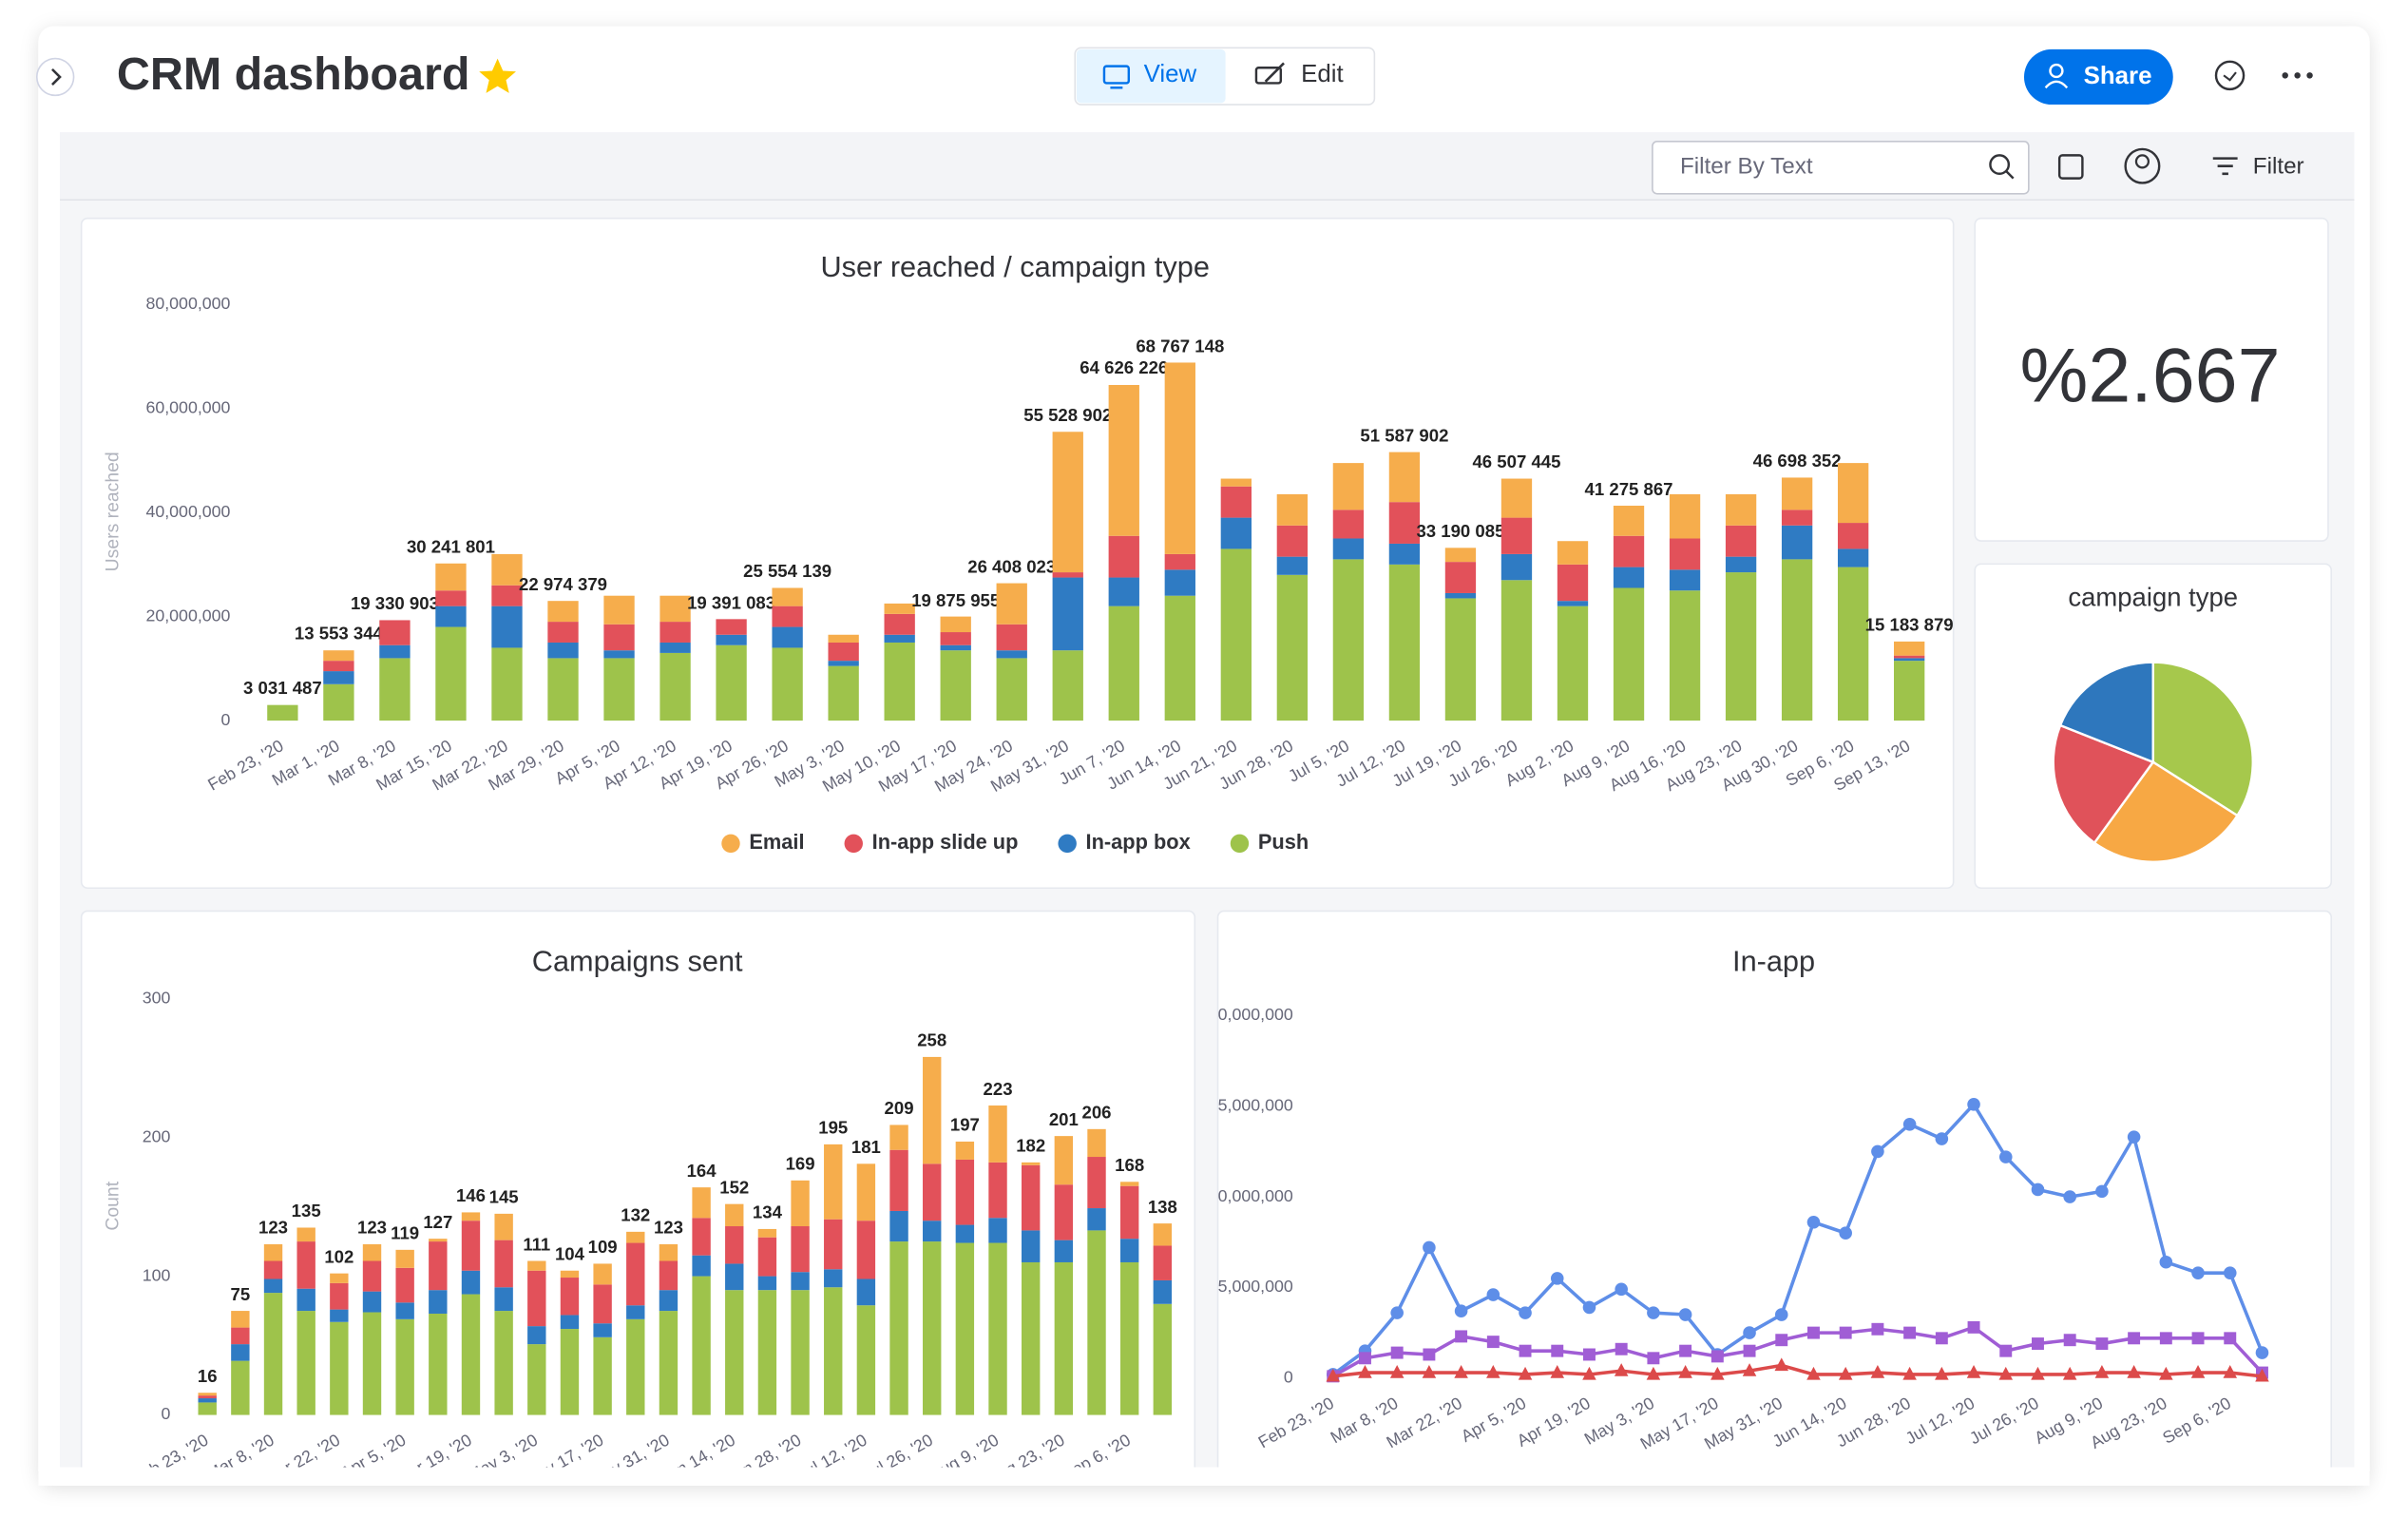 This screenshot has height=1538, width=2408. What do you see at coordinates (2225, 166) in the screenshot?
I see `filter-icon` at bounding box center [2225, 166].